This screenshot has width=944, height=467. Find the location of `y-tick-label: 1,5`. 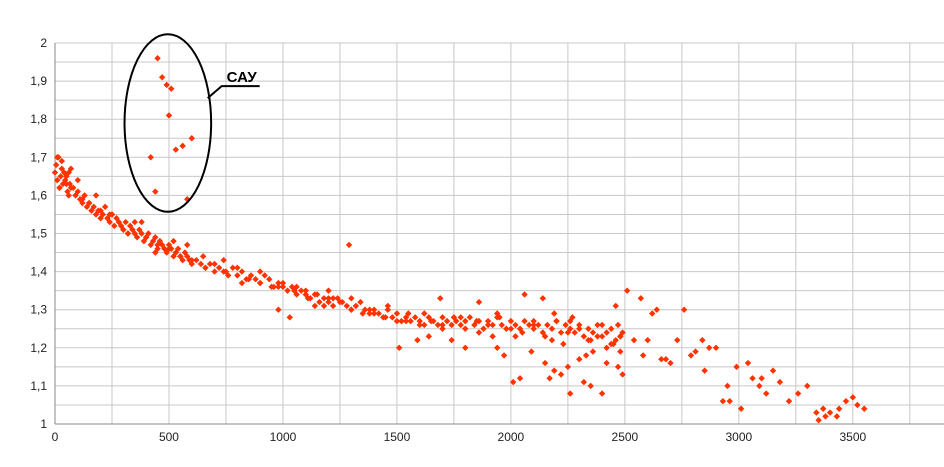

y-tick-label: 1,5 is located at coordinates (38, 234).